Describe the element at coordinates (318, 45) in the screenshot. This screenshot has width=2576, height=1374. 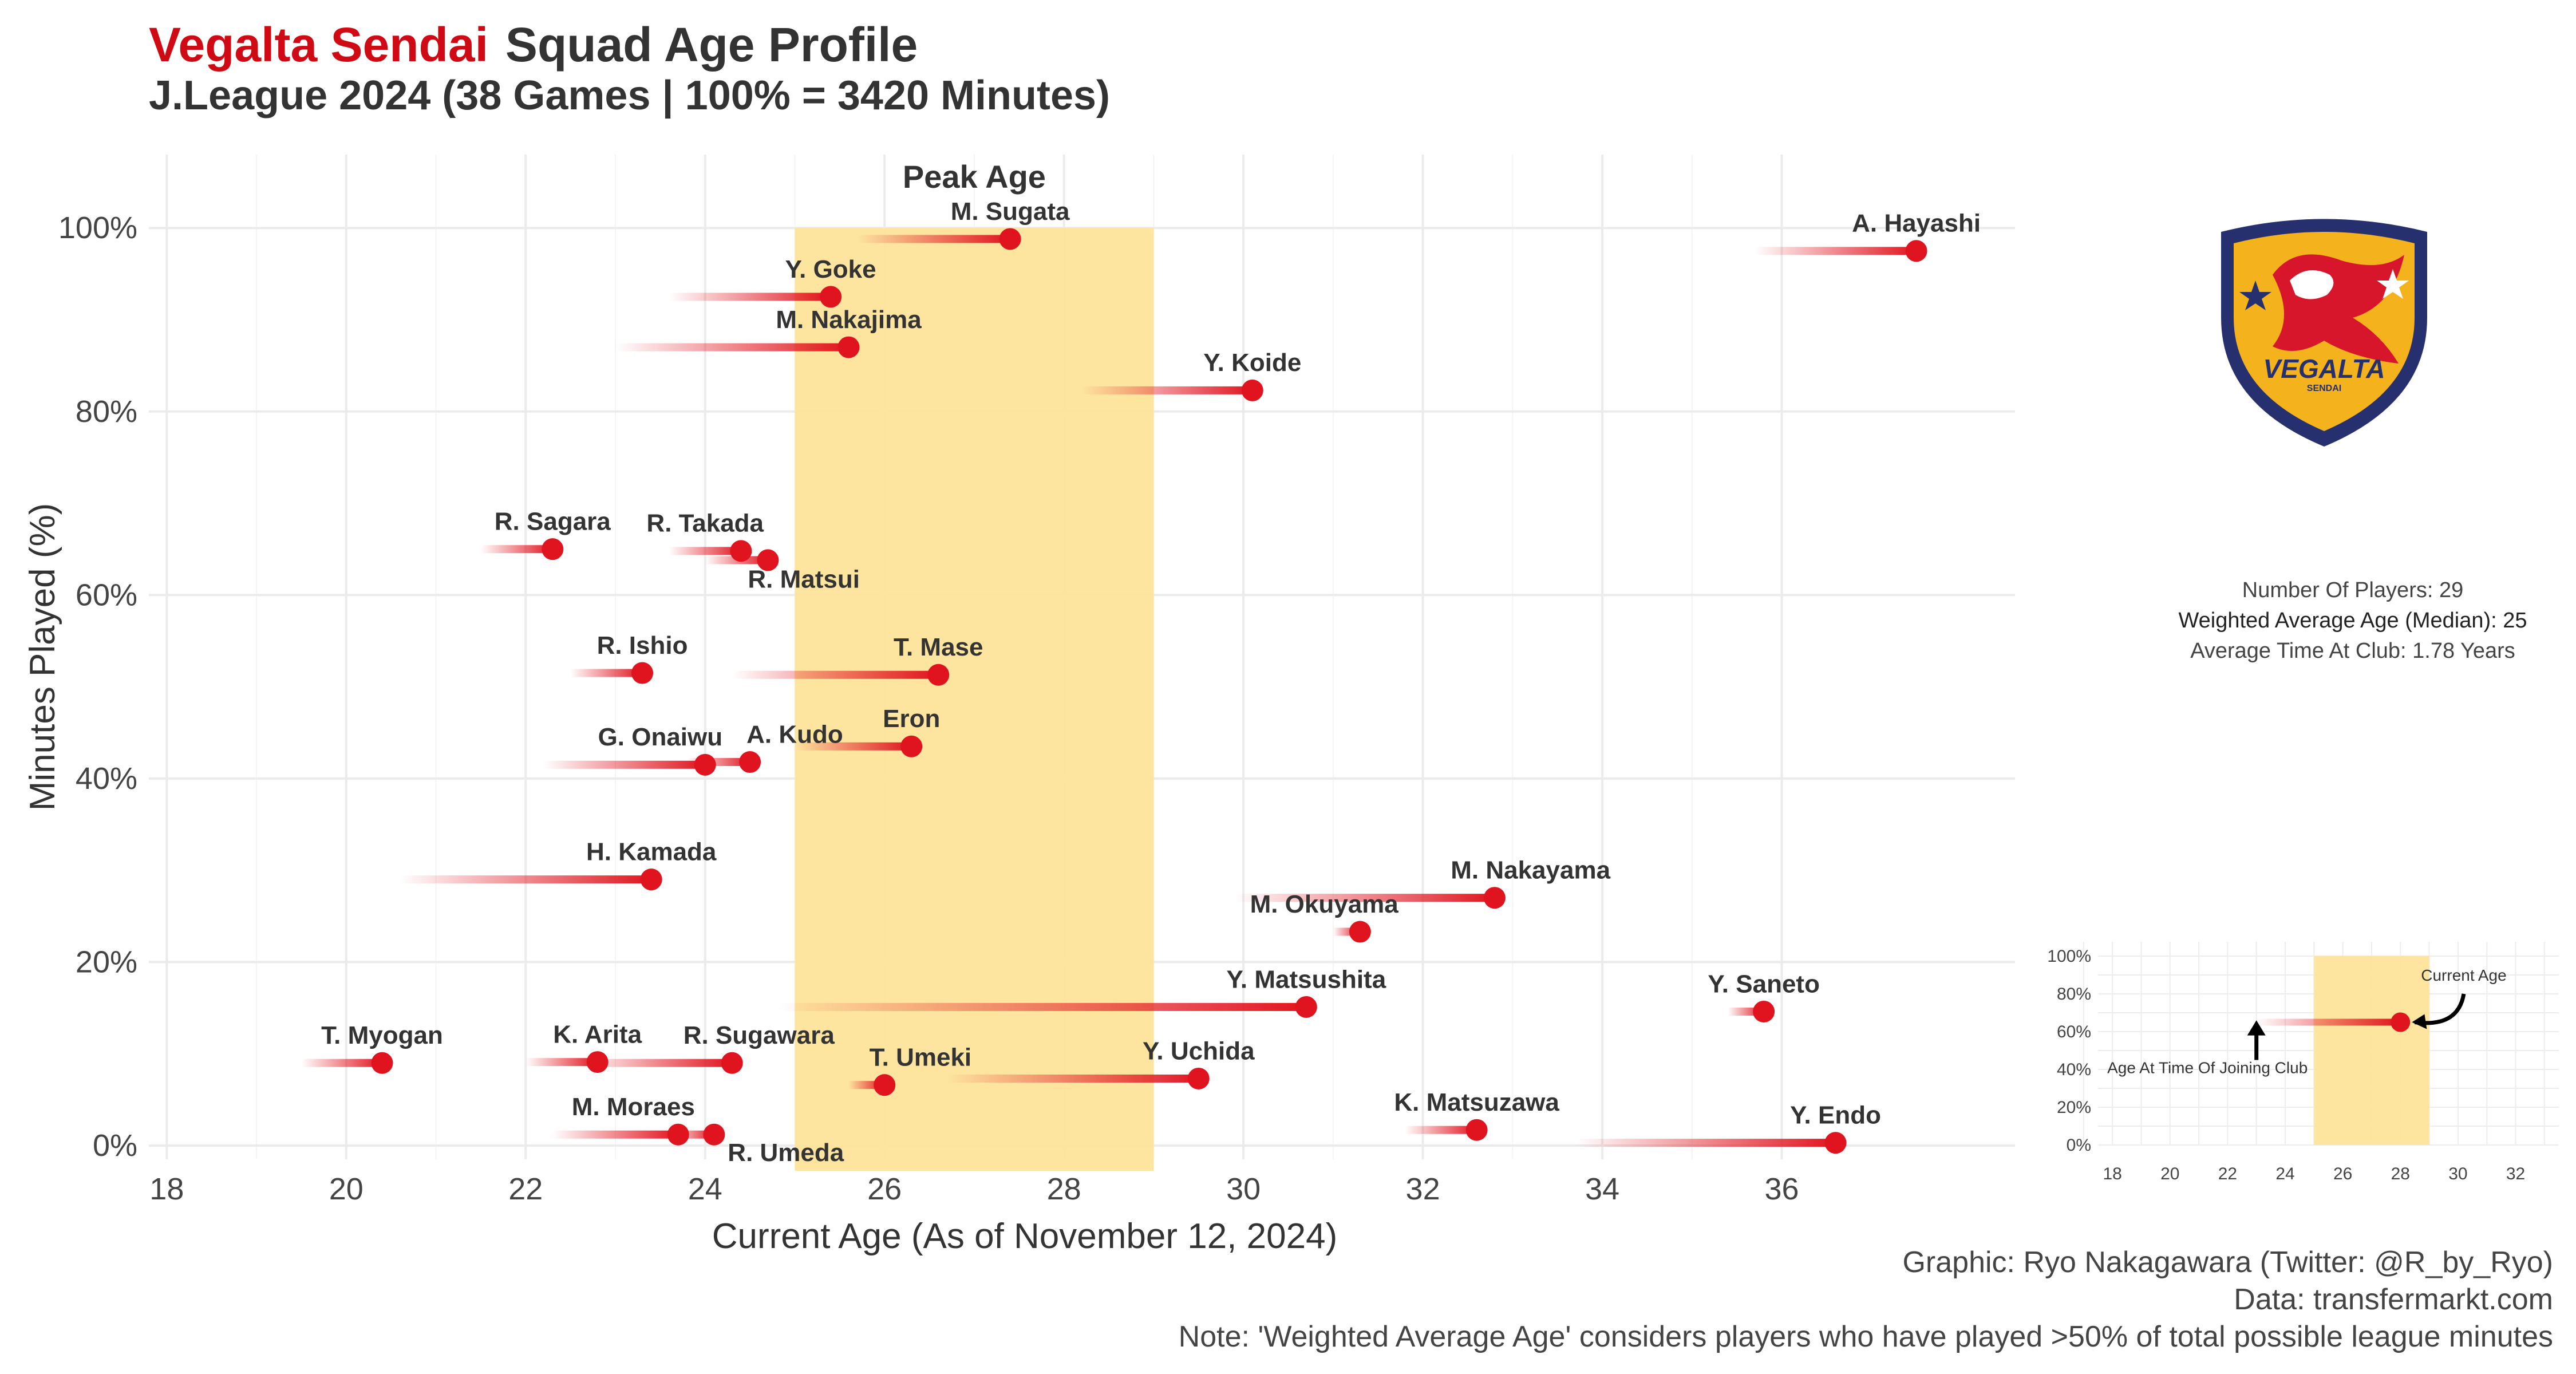
I see `club-name: Vegalta Sendai` at that location.